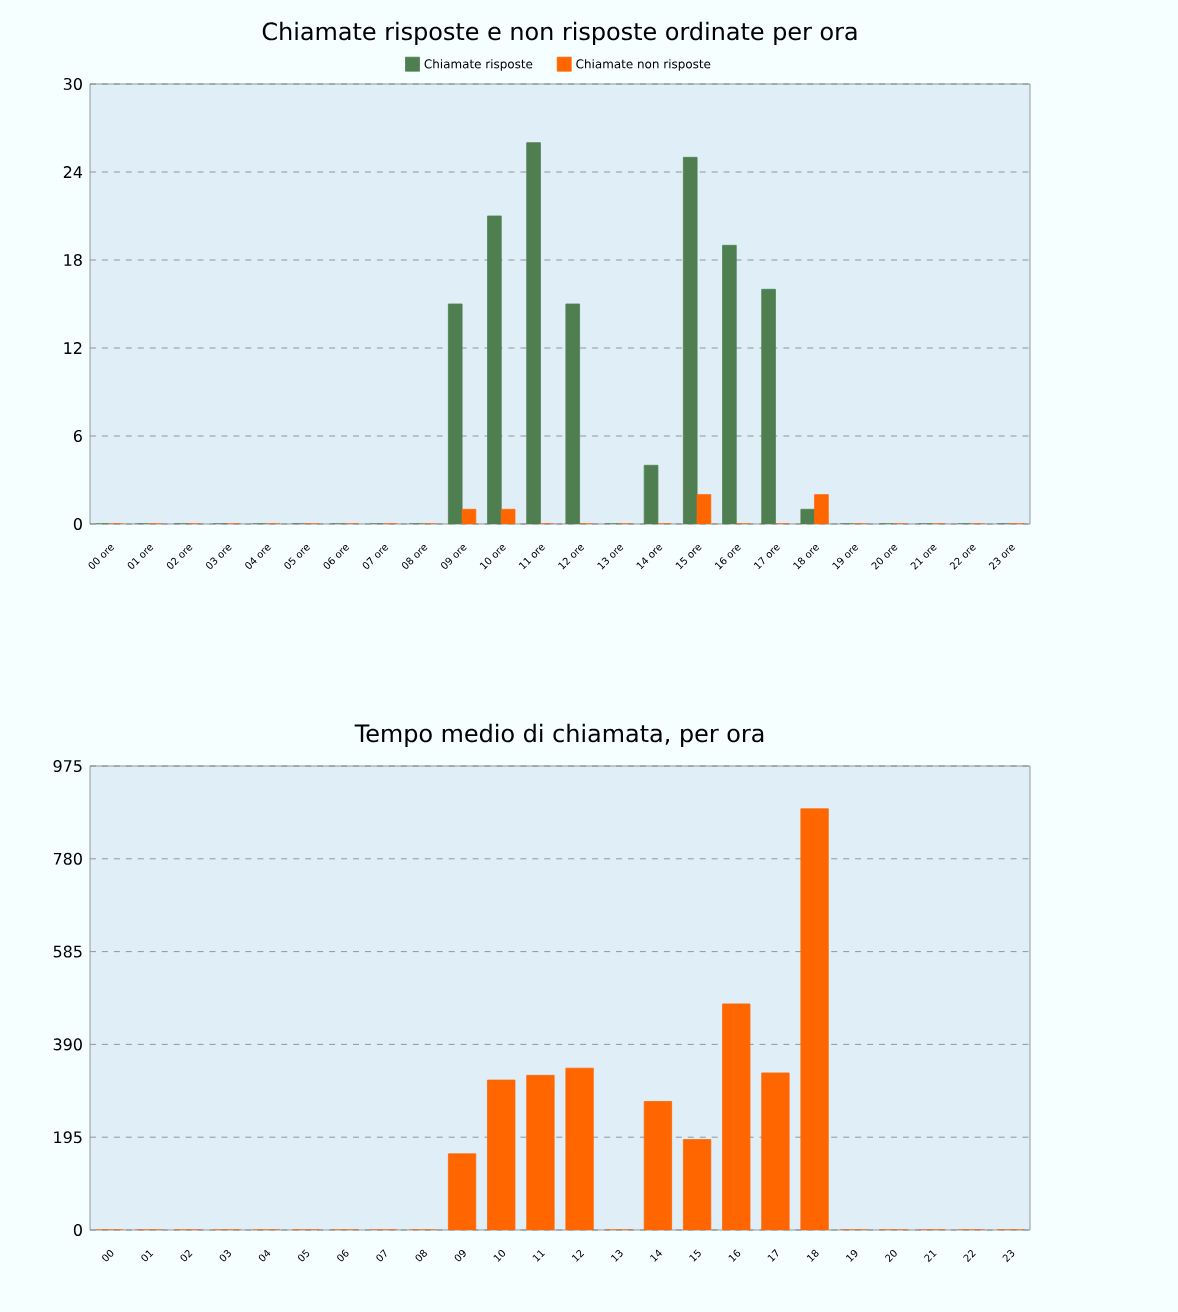 The height and width of the screenshot is (1312, 1178). I want to click on chart-title: Tempo medio di chiamata, per ora, so click(559, 735).